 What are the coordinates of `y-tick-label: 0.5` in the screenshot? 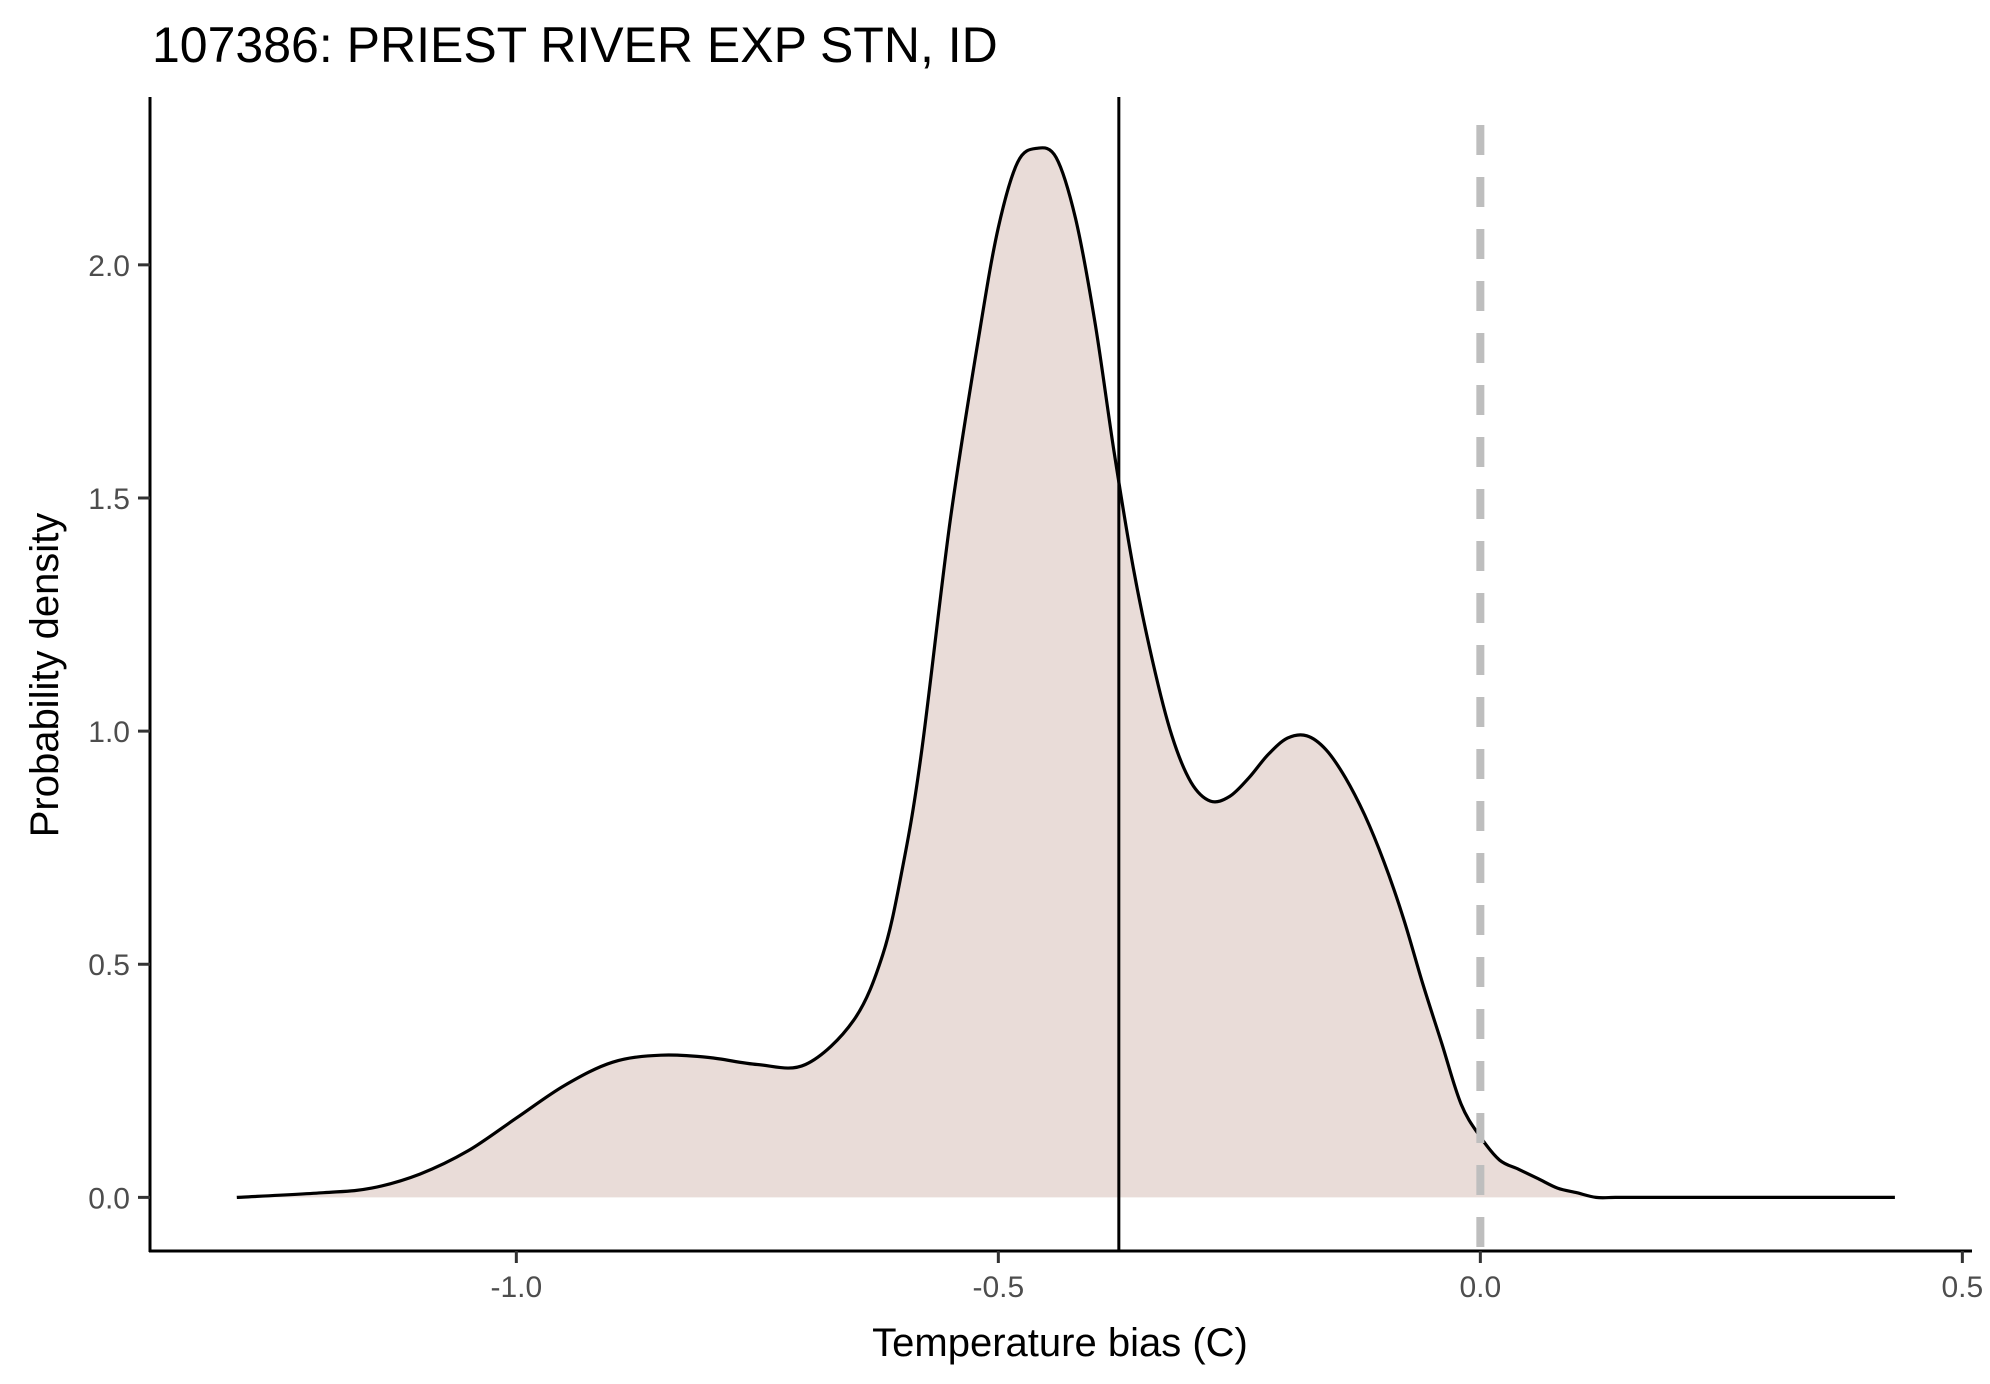 It's located at (109, 965).